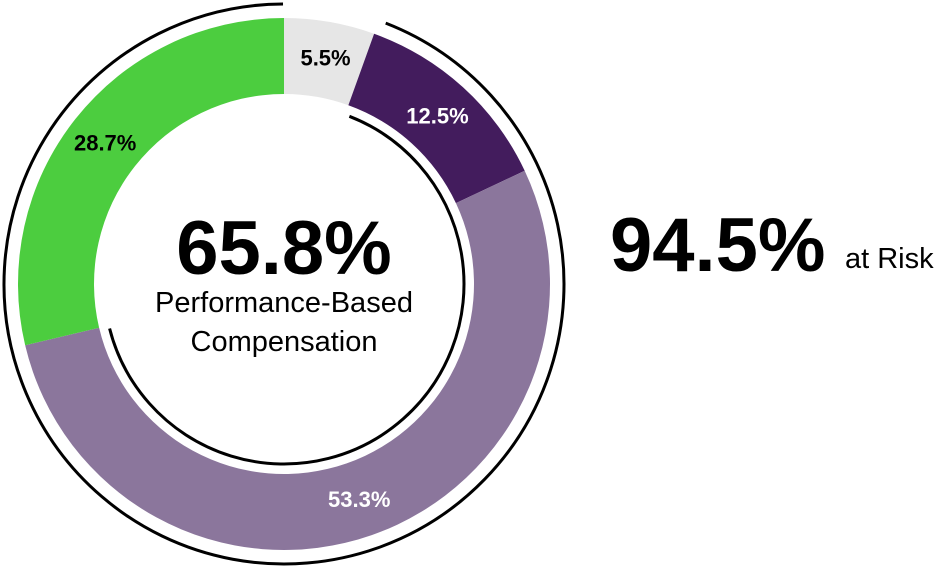 The height and width of the screenshot is (569, 952). What do you see at coordinates (284, 248) in the screenshot?
I see `performance-based-value: 65.8%` at bounding box center [284, 248].